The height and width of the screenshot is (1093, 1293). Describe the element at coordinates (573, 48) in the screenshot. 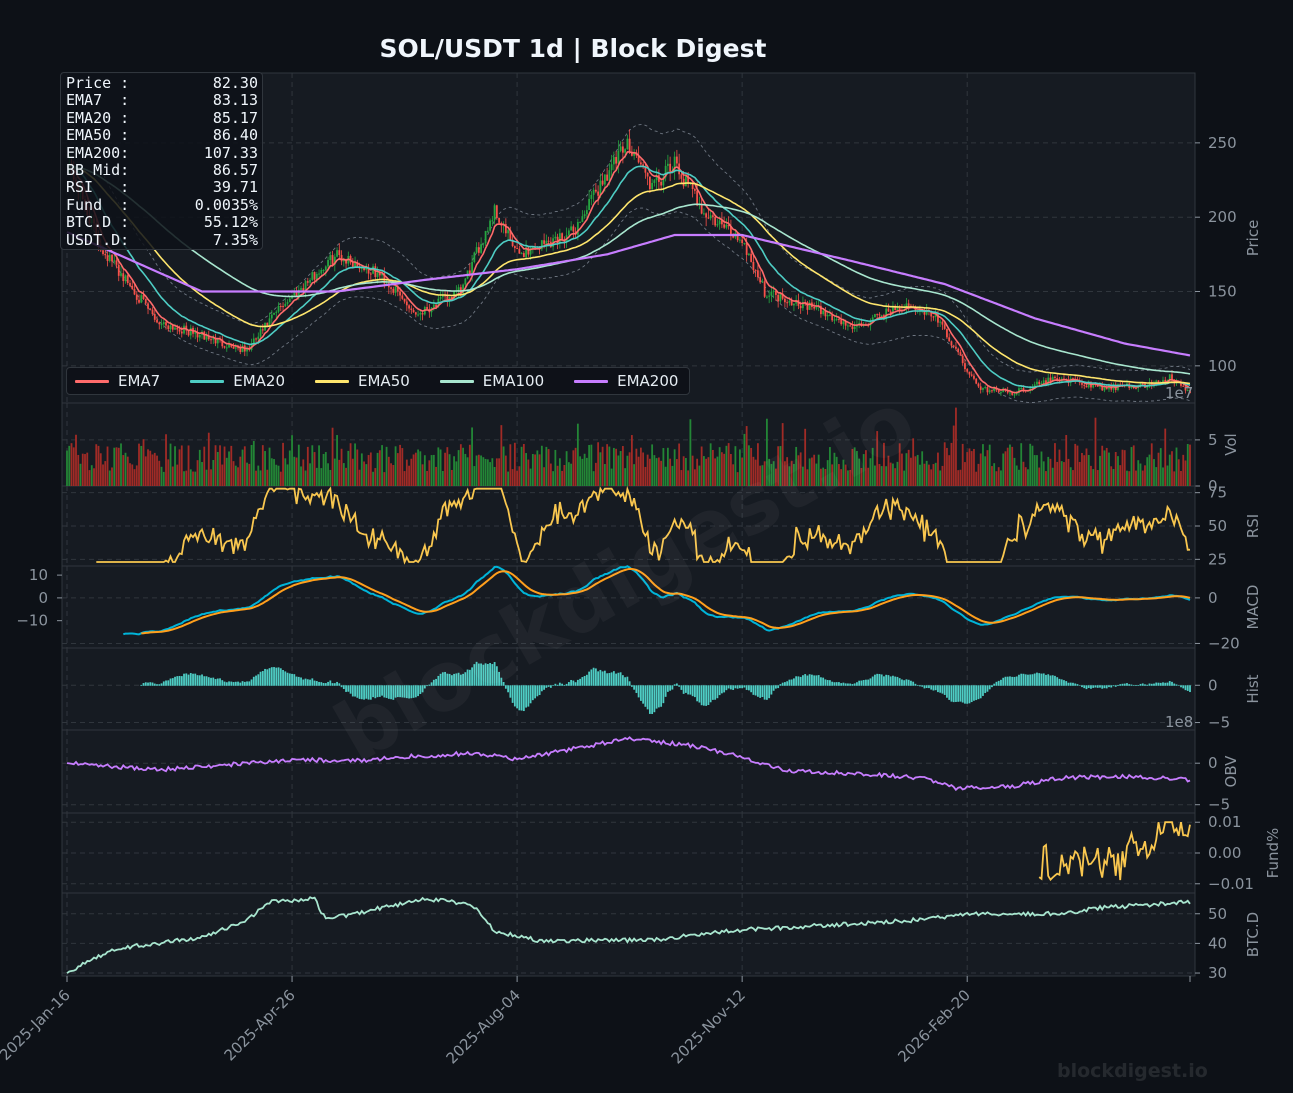

I see `chart-title: SOL/USDT 1d | Block Digest` at that location.